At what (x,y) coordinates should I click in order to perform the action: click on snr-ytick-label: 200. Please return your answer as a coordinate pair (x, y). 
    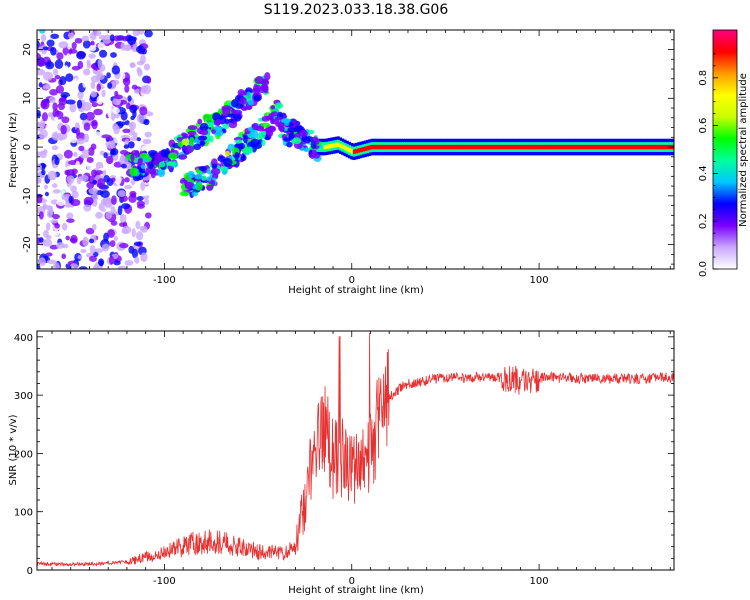
    Looking at the image, I should click on (23, 454).